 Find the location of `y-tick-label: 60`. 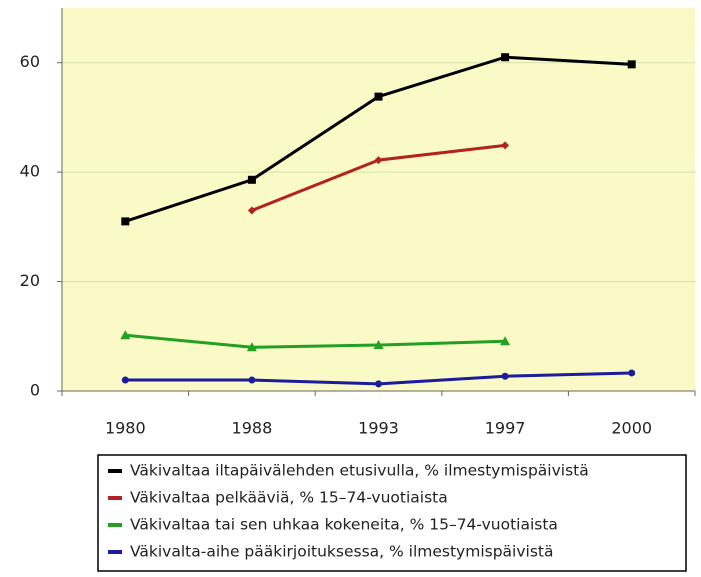

y-tick-label: 60 is located at coordinates (30, 61).